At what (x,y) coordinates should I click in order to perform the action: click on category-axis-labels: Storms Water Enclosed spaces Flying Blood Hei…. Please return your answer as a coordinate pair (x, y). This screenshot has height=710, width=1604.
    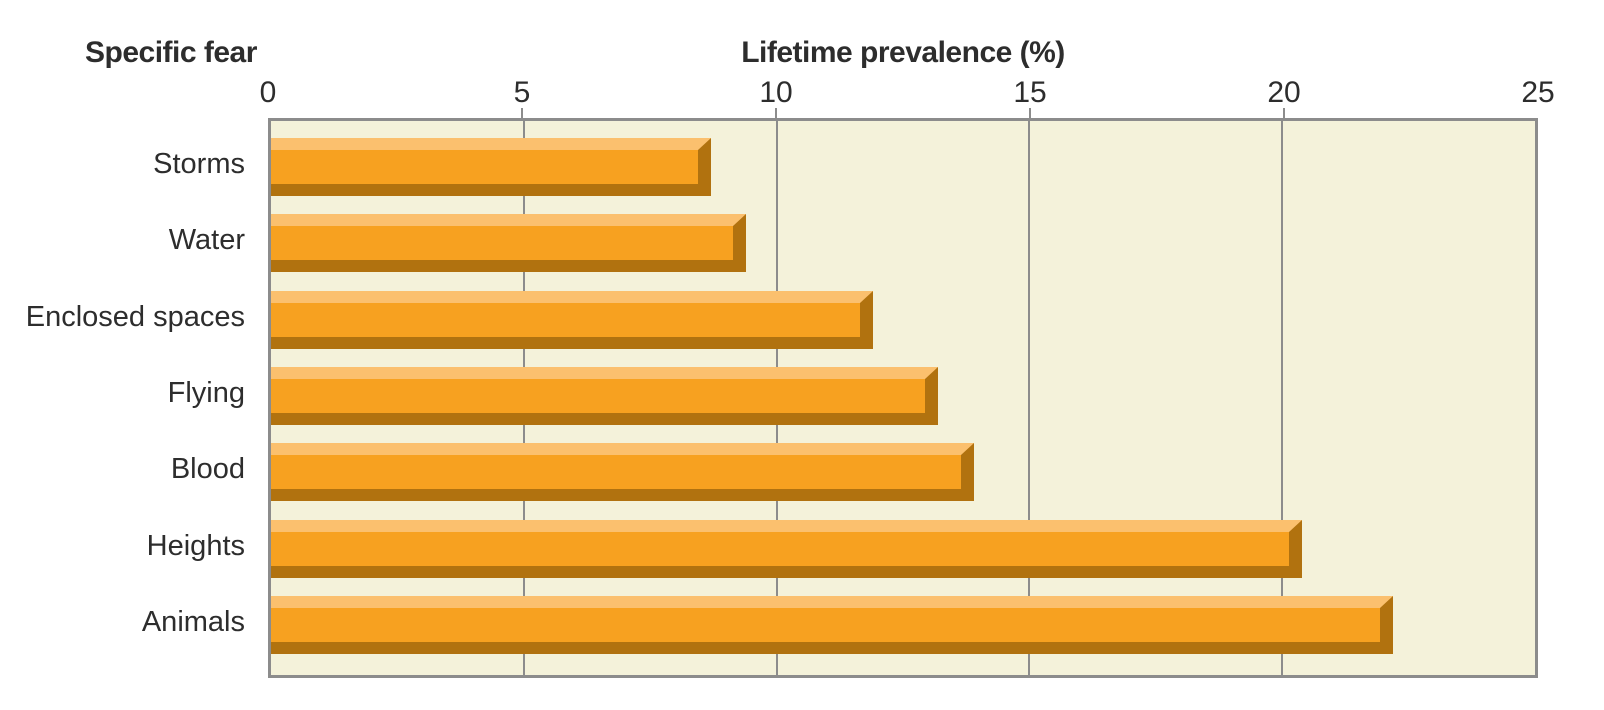
    Looking at the image, I should click on (122, 398).